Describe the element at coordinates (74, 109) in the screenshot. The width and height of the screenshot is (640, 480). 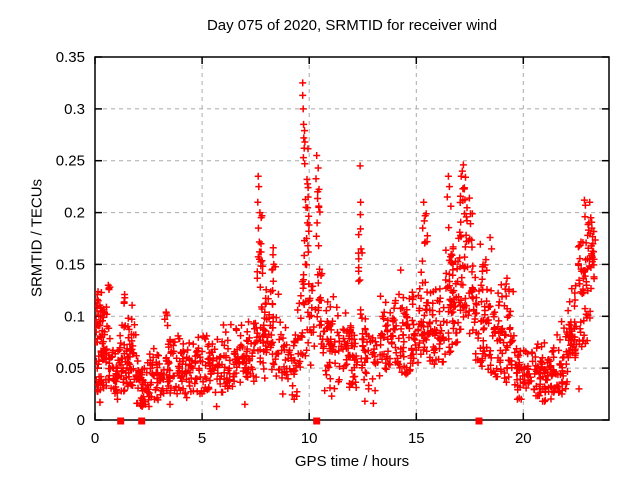
I see `y-tick-label: 0.3` at that location.